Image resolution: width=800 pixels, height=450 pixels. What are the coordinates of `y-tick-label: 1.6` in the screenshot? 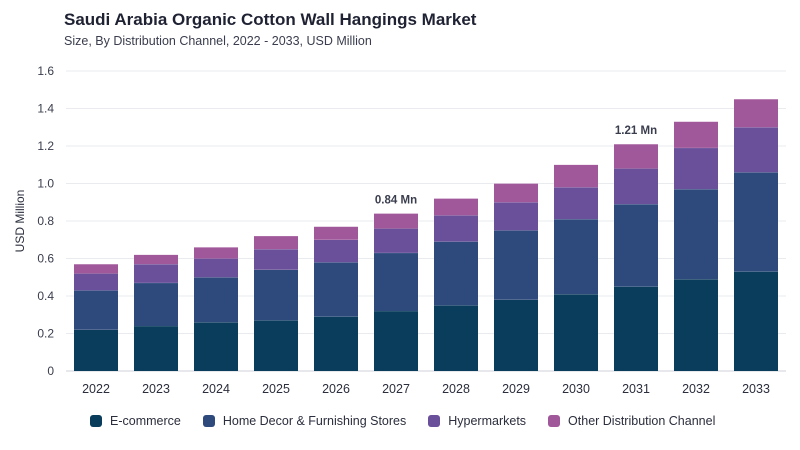 It's located at (45, 71).